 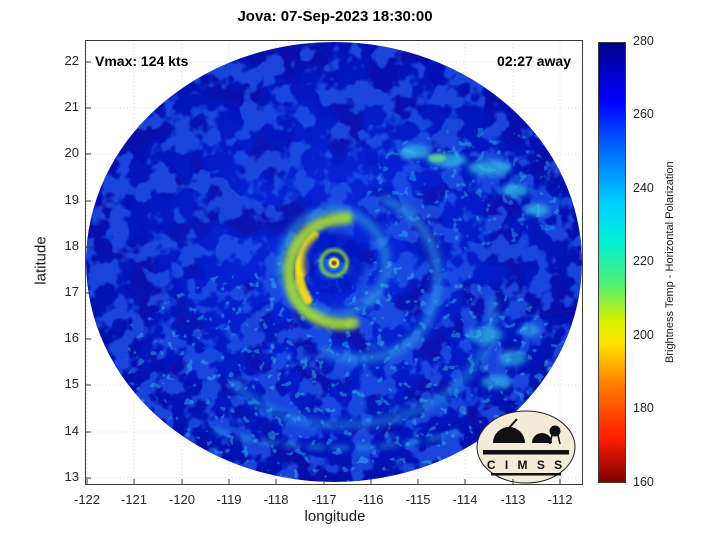 I want to click on y-tick-label: 22, so click(x=71, y=60).